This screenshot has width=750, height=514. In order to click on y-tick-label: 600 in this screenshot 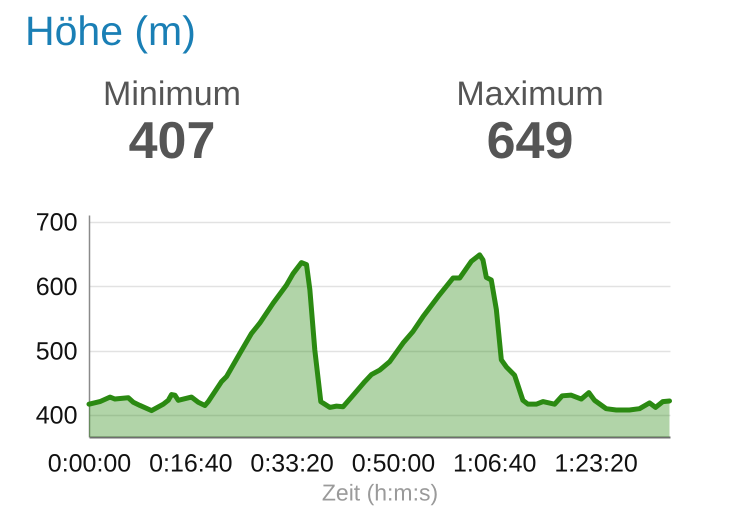, I will do `click(57, 286)`.